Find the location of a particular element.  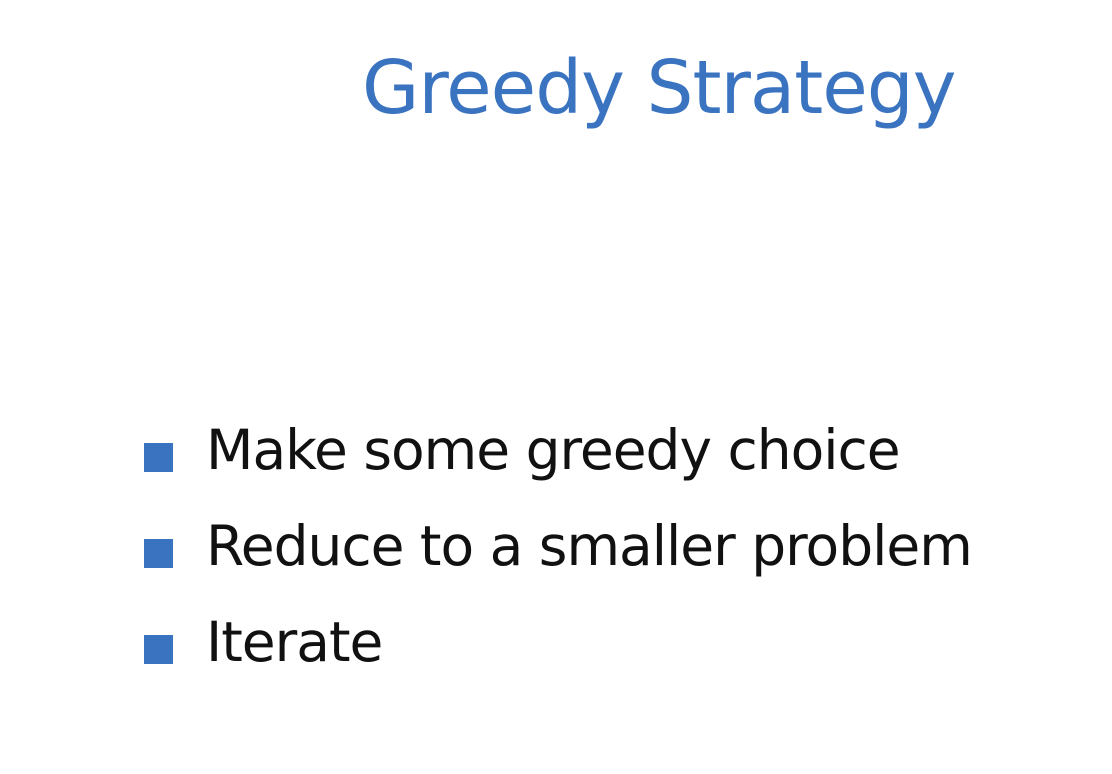

slide-title: Greedy Strategy is located at coordinates (659, 88).